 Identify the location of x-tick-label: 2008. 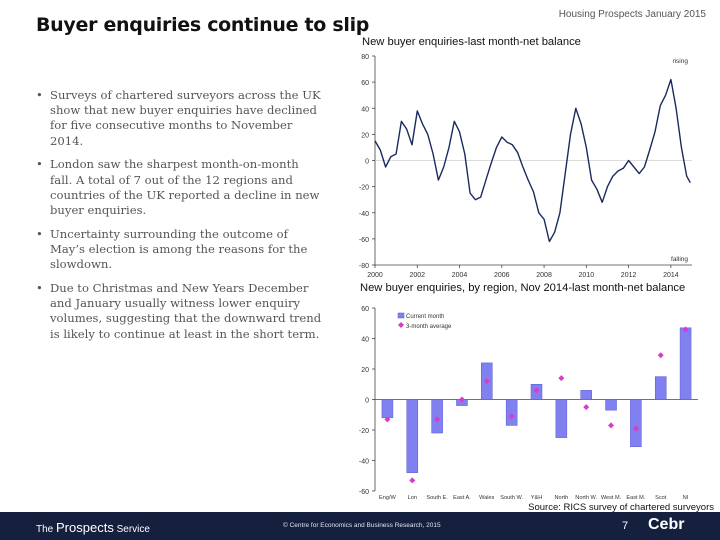
(544, 275).